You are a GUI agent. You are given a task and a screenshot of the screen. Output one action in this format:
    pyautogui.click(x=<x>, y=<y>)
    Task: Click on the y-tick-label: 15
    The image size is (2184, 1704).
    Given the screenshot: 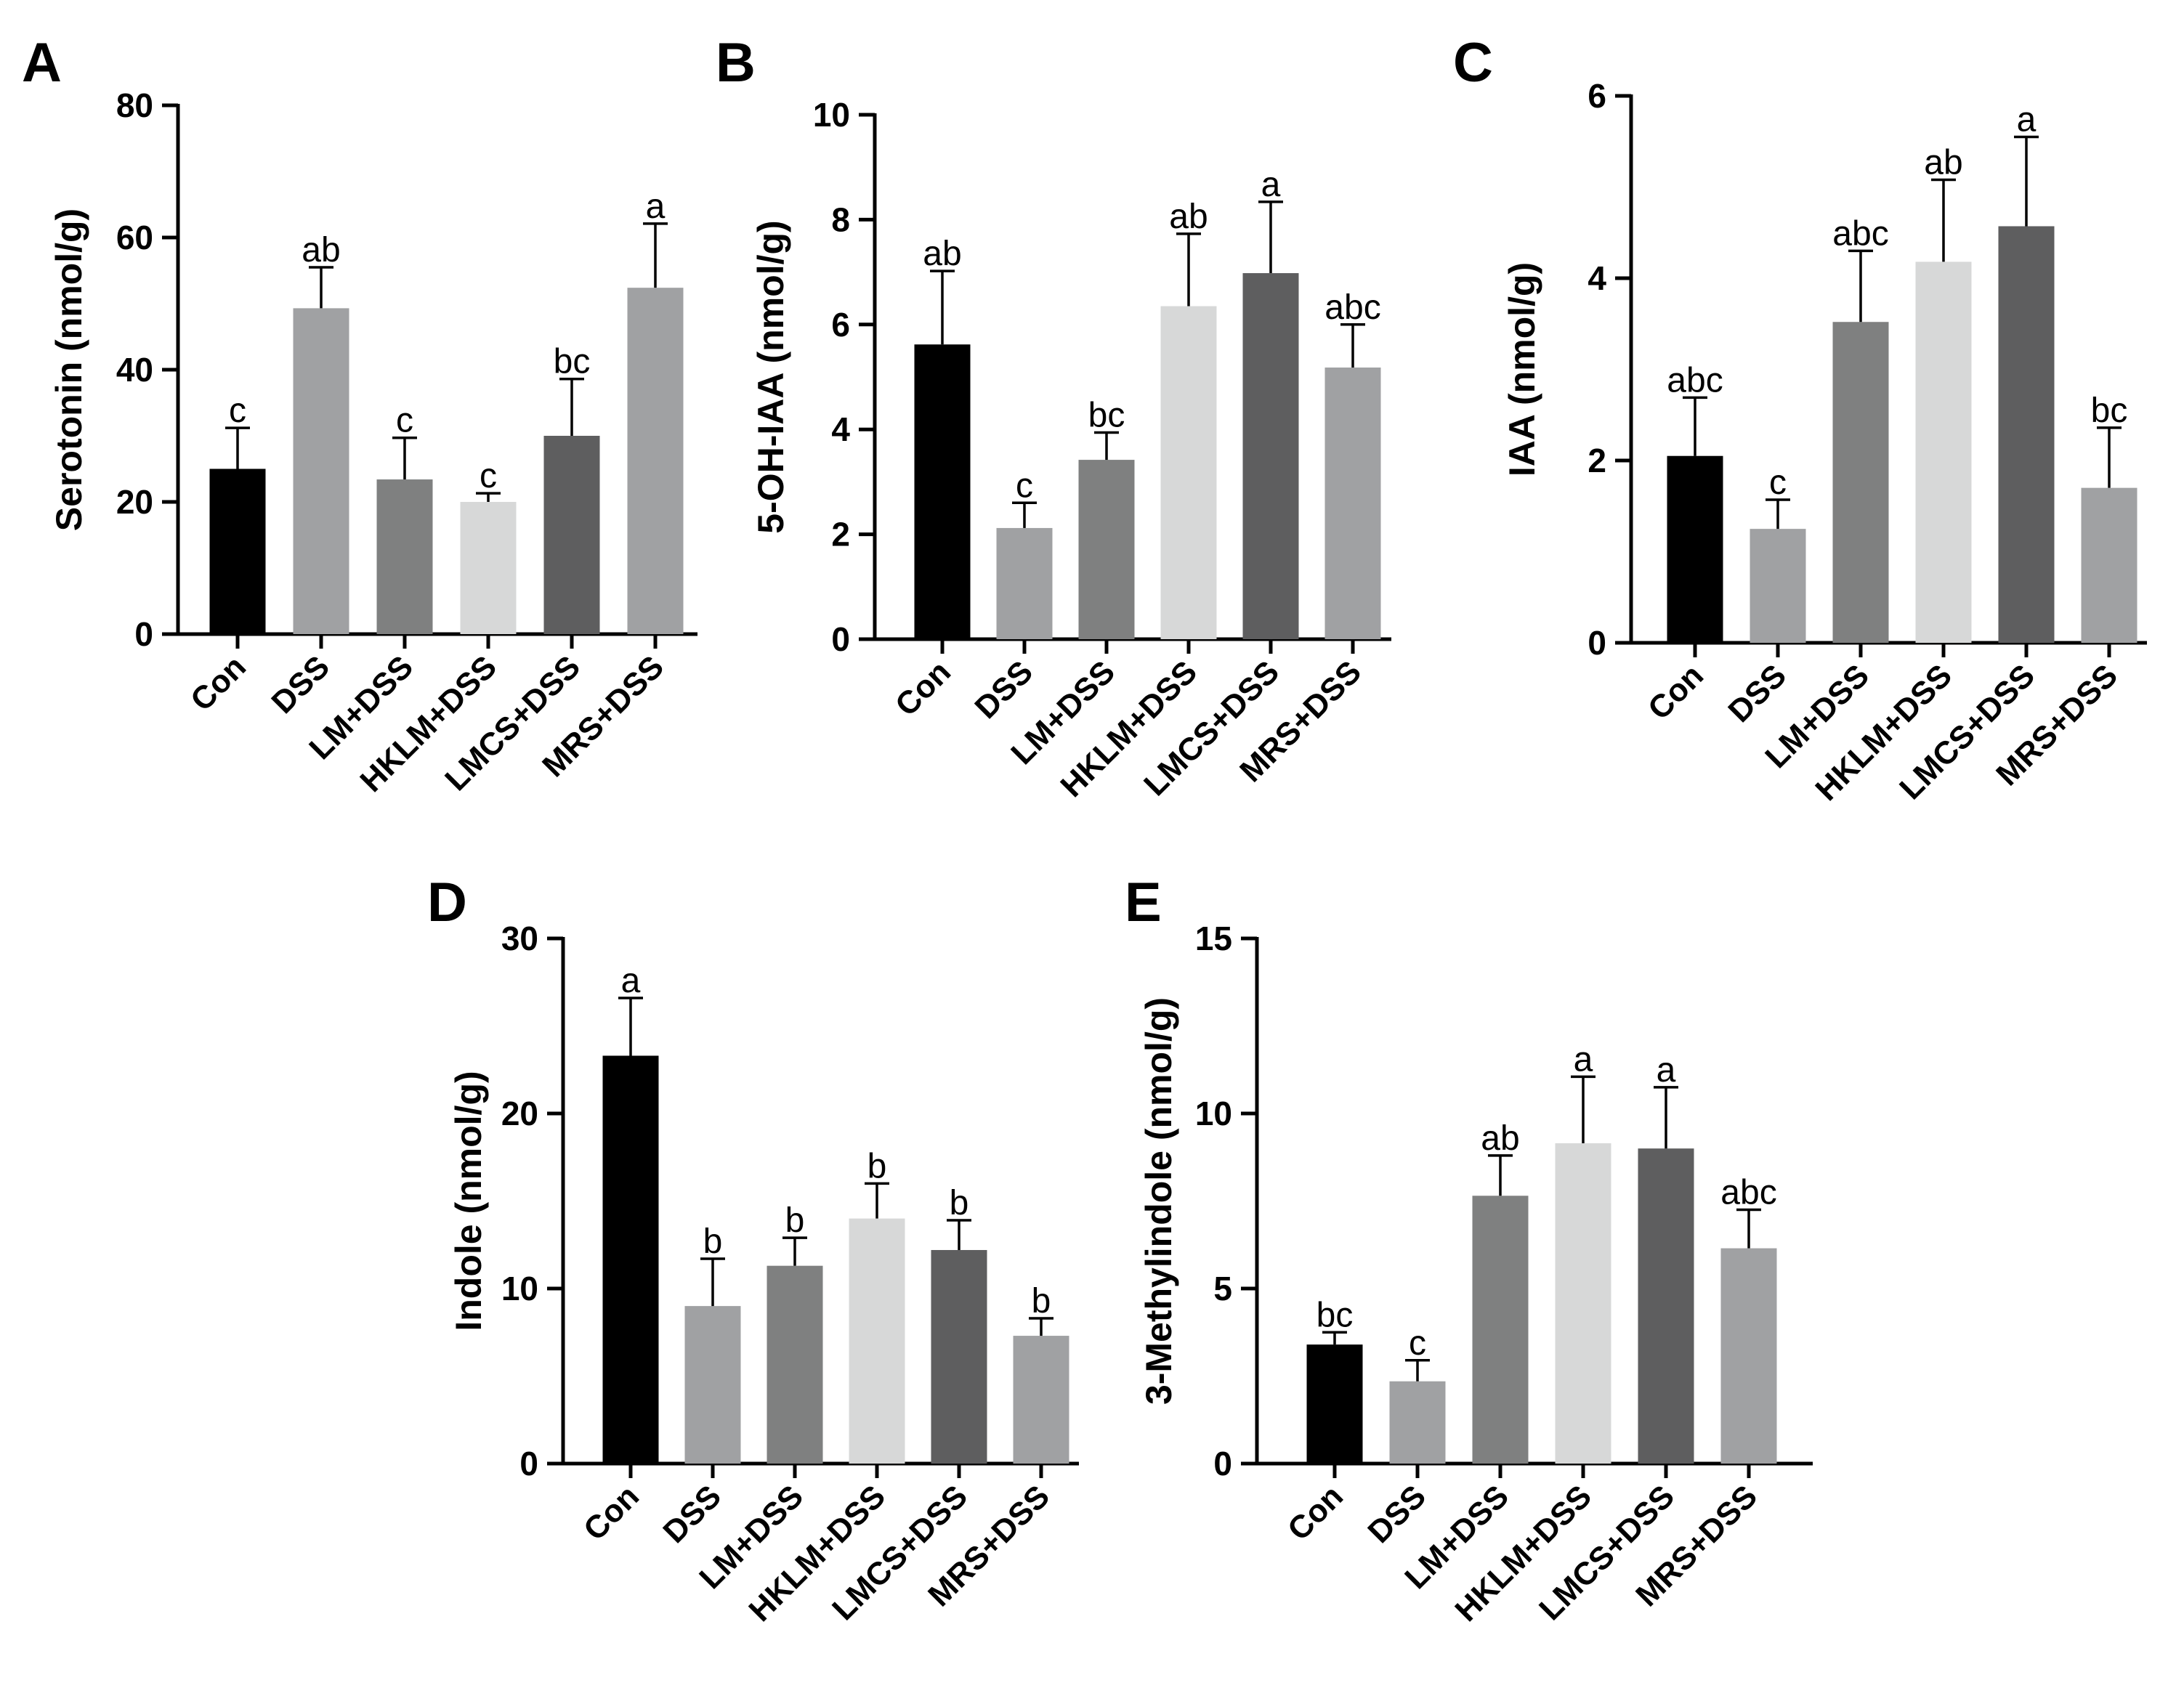 What is the action you would take?
    pyautogui.click(x=1213, y=938)
    